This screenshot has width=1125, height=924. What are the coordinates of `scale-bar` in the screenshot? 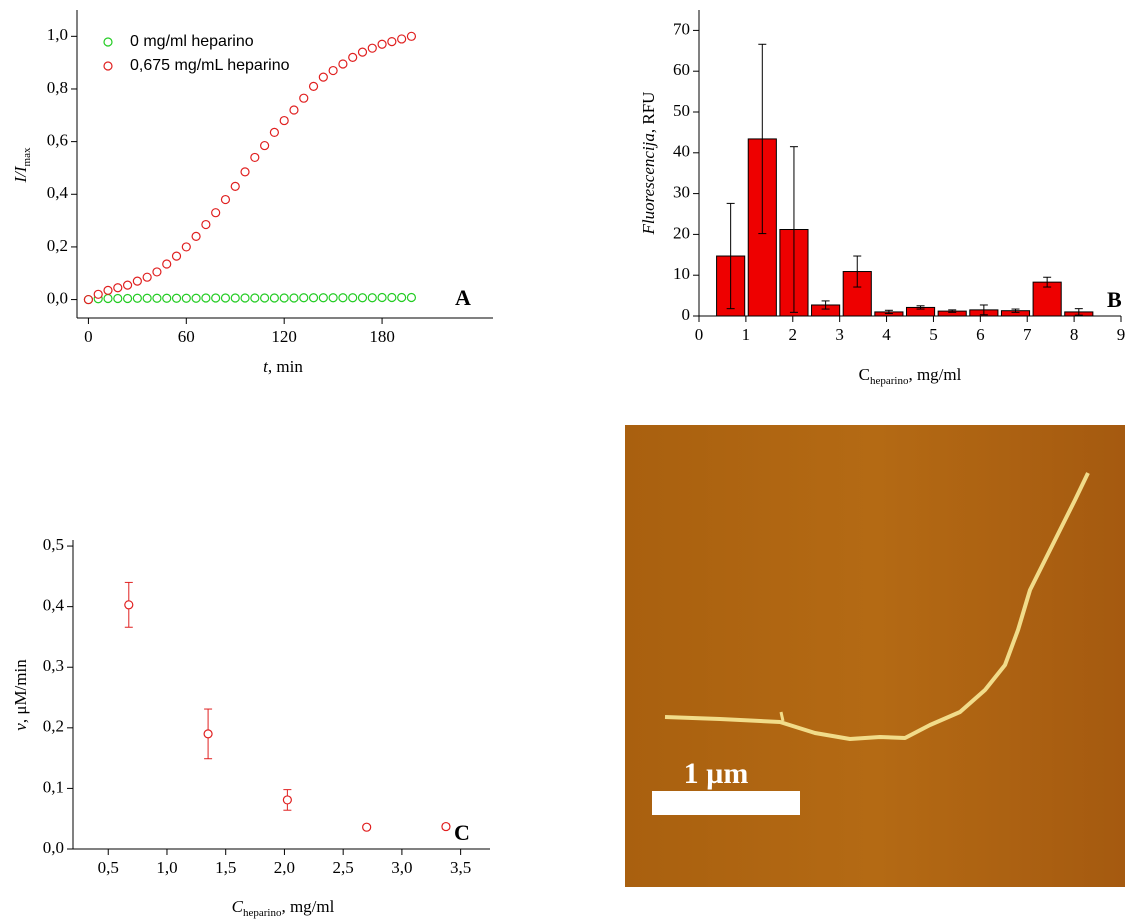 It's located at (726, 803).